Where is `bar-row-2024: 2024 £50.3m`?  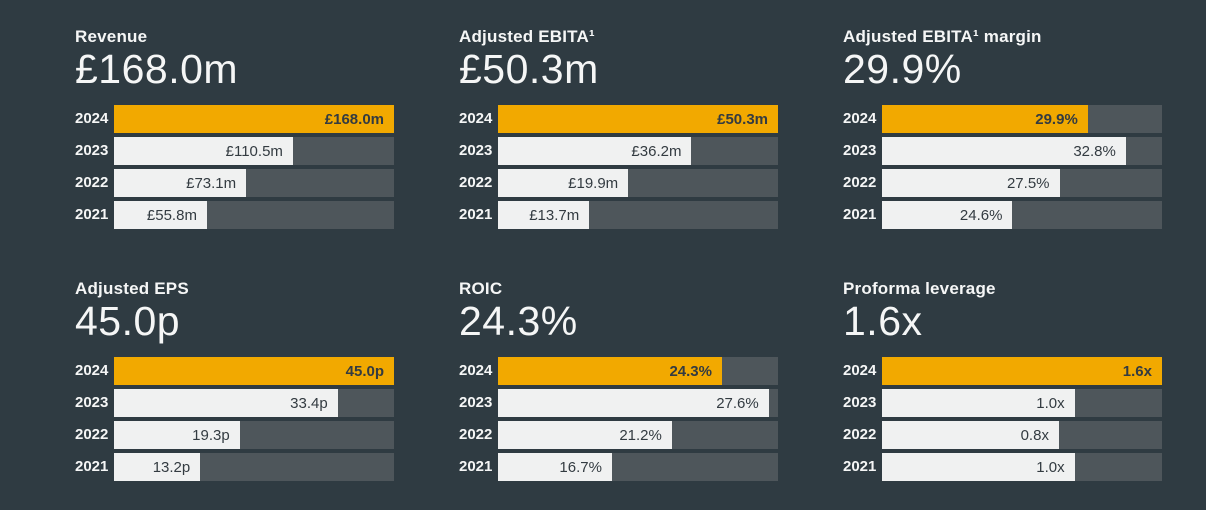 bar-row-2024: 2024 £50.3m is located at coordinates (618, 119).